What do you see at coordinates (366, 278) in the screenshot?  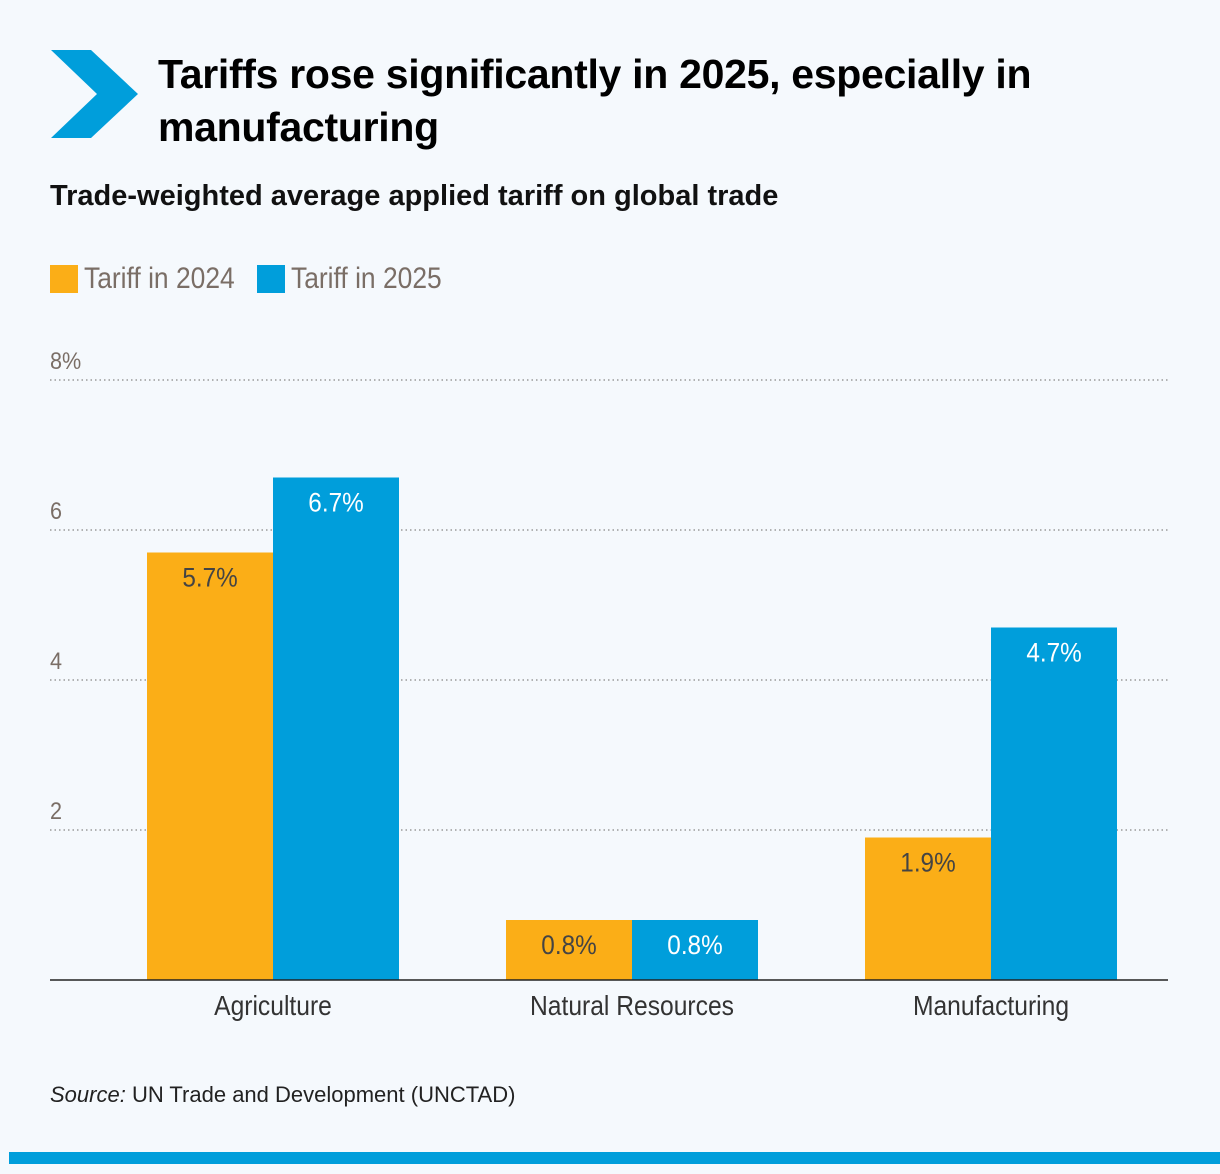 I see `legend-label: Tariff in 2025` at bounding box center [366, 278].